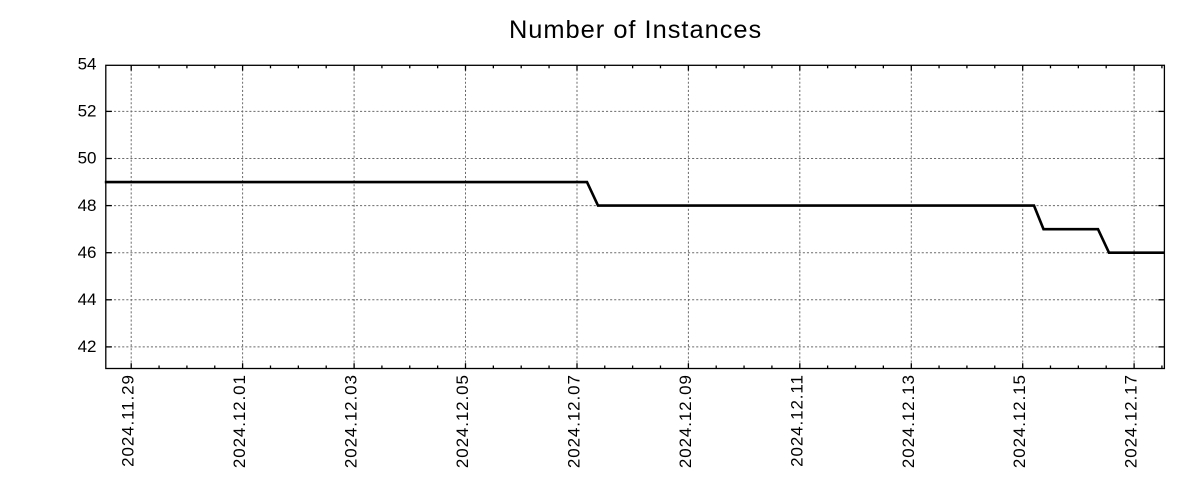 This screenshot has width=1200, height=500. What do you see at coordinates (87, 158) in the screenshot?
I see `svg-text: 50` at bounding box center [87, 158].